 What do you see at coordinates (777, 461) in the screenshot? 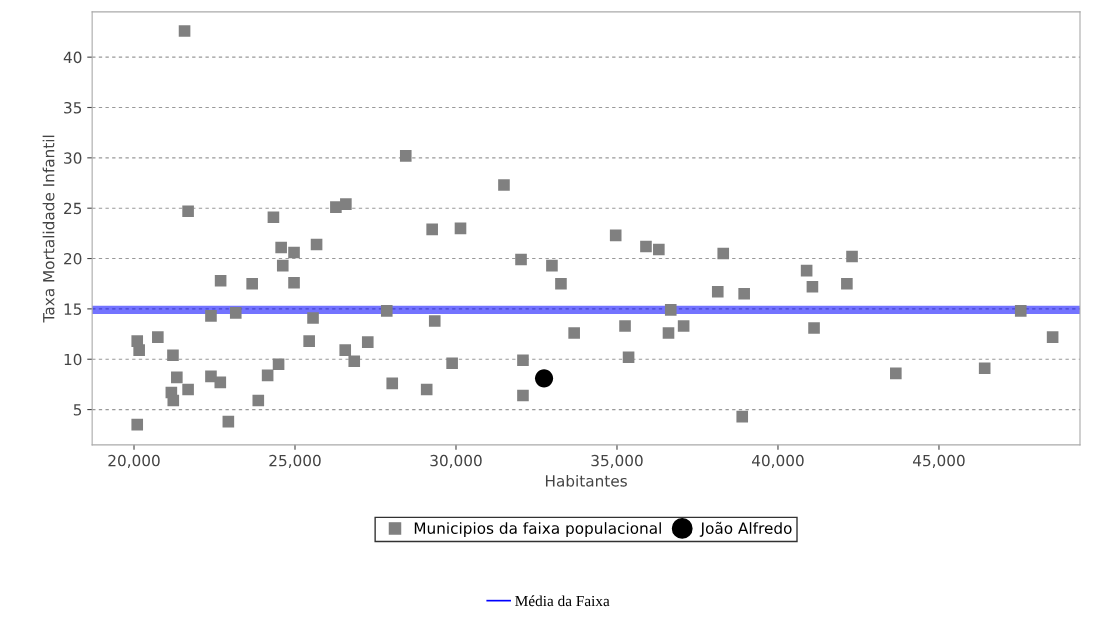
I see `x-tick-label: 40,000` at bounding box center [777, 461].